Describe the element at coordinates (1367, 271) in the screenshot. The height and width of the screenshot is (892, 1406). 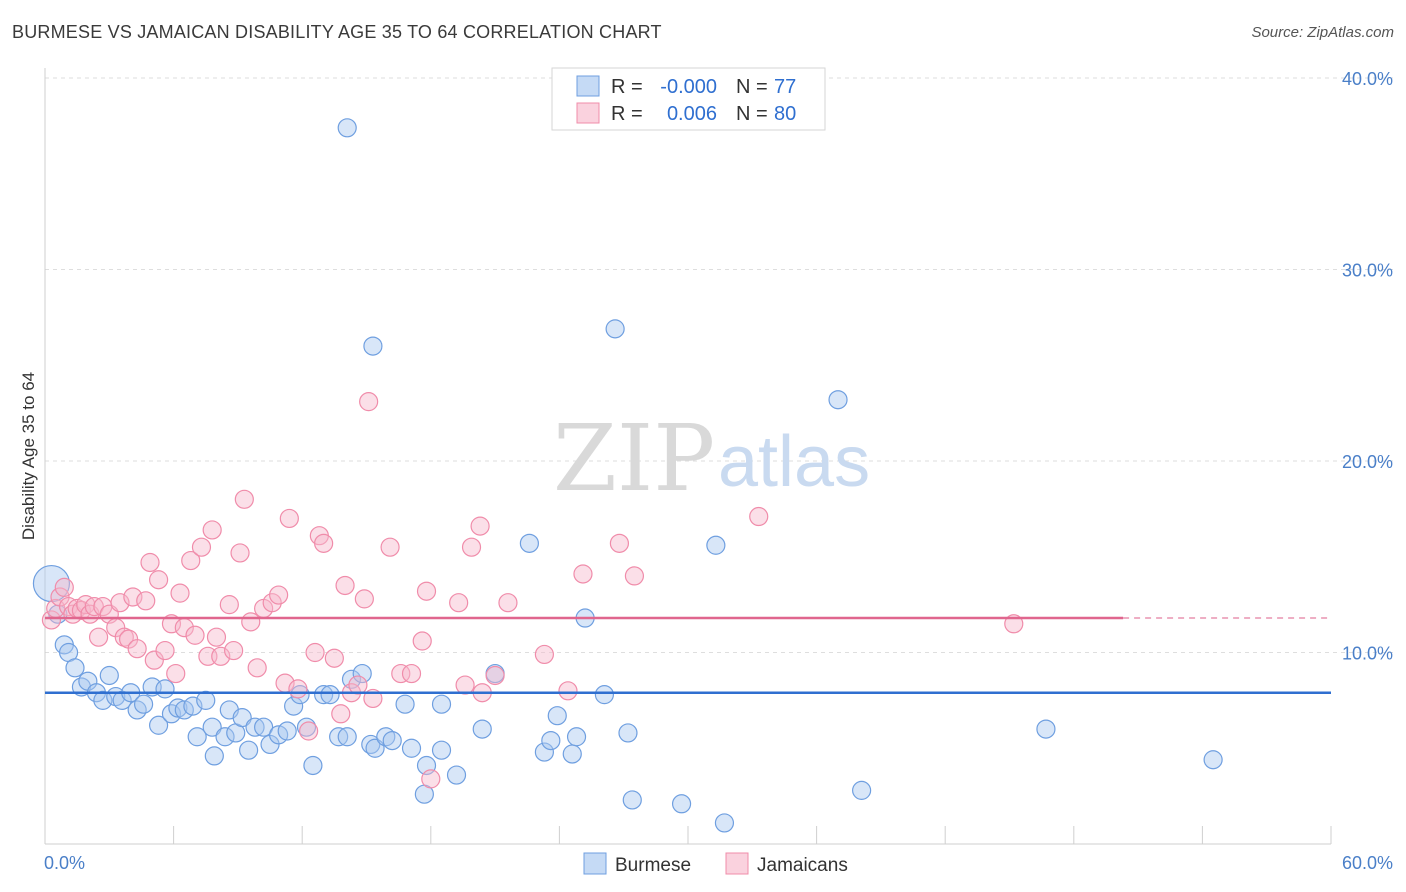
I see `y-tick-label-30: 30.0%` at that location.